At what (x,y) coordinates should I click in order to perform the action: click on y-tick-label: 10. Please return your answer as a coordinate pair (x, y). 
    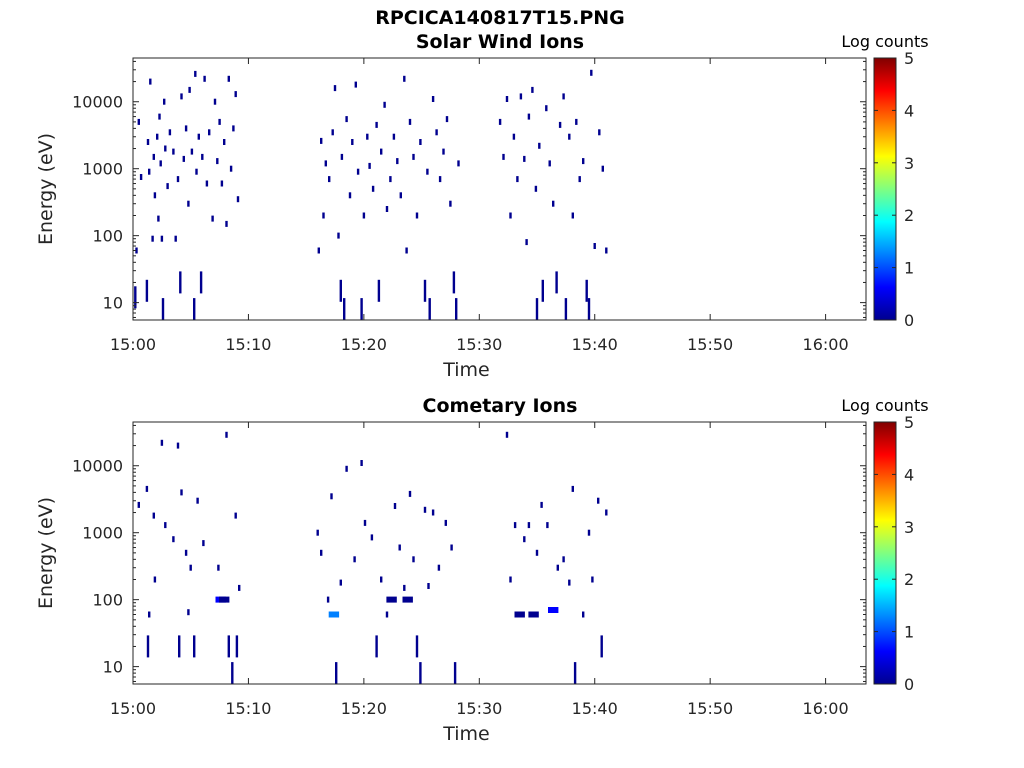
    Looking at the image, I should click on (113, 303).